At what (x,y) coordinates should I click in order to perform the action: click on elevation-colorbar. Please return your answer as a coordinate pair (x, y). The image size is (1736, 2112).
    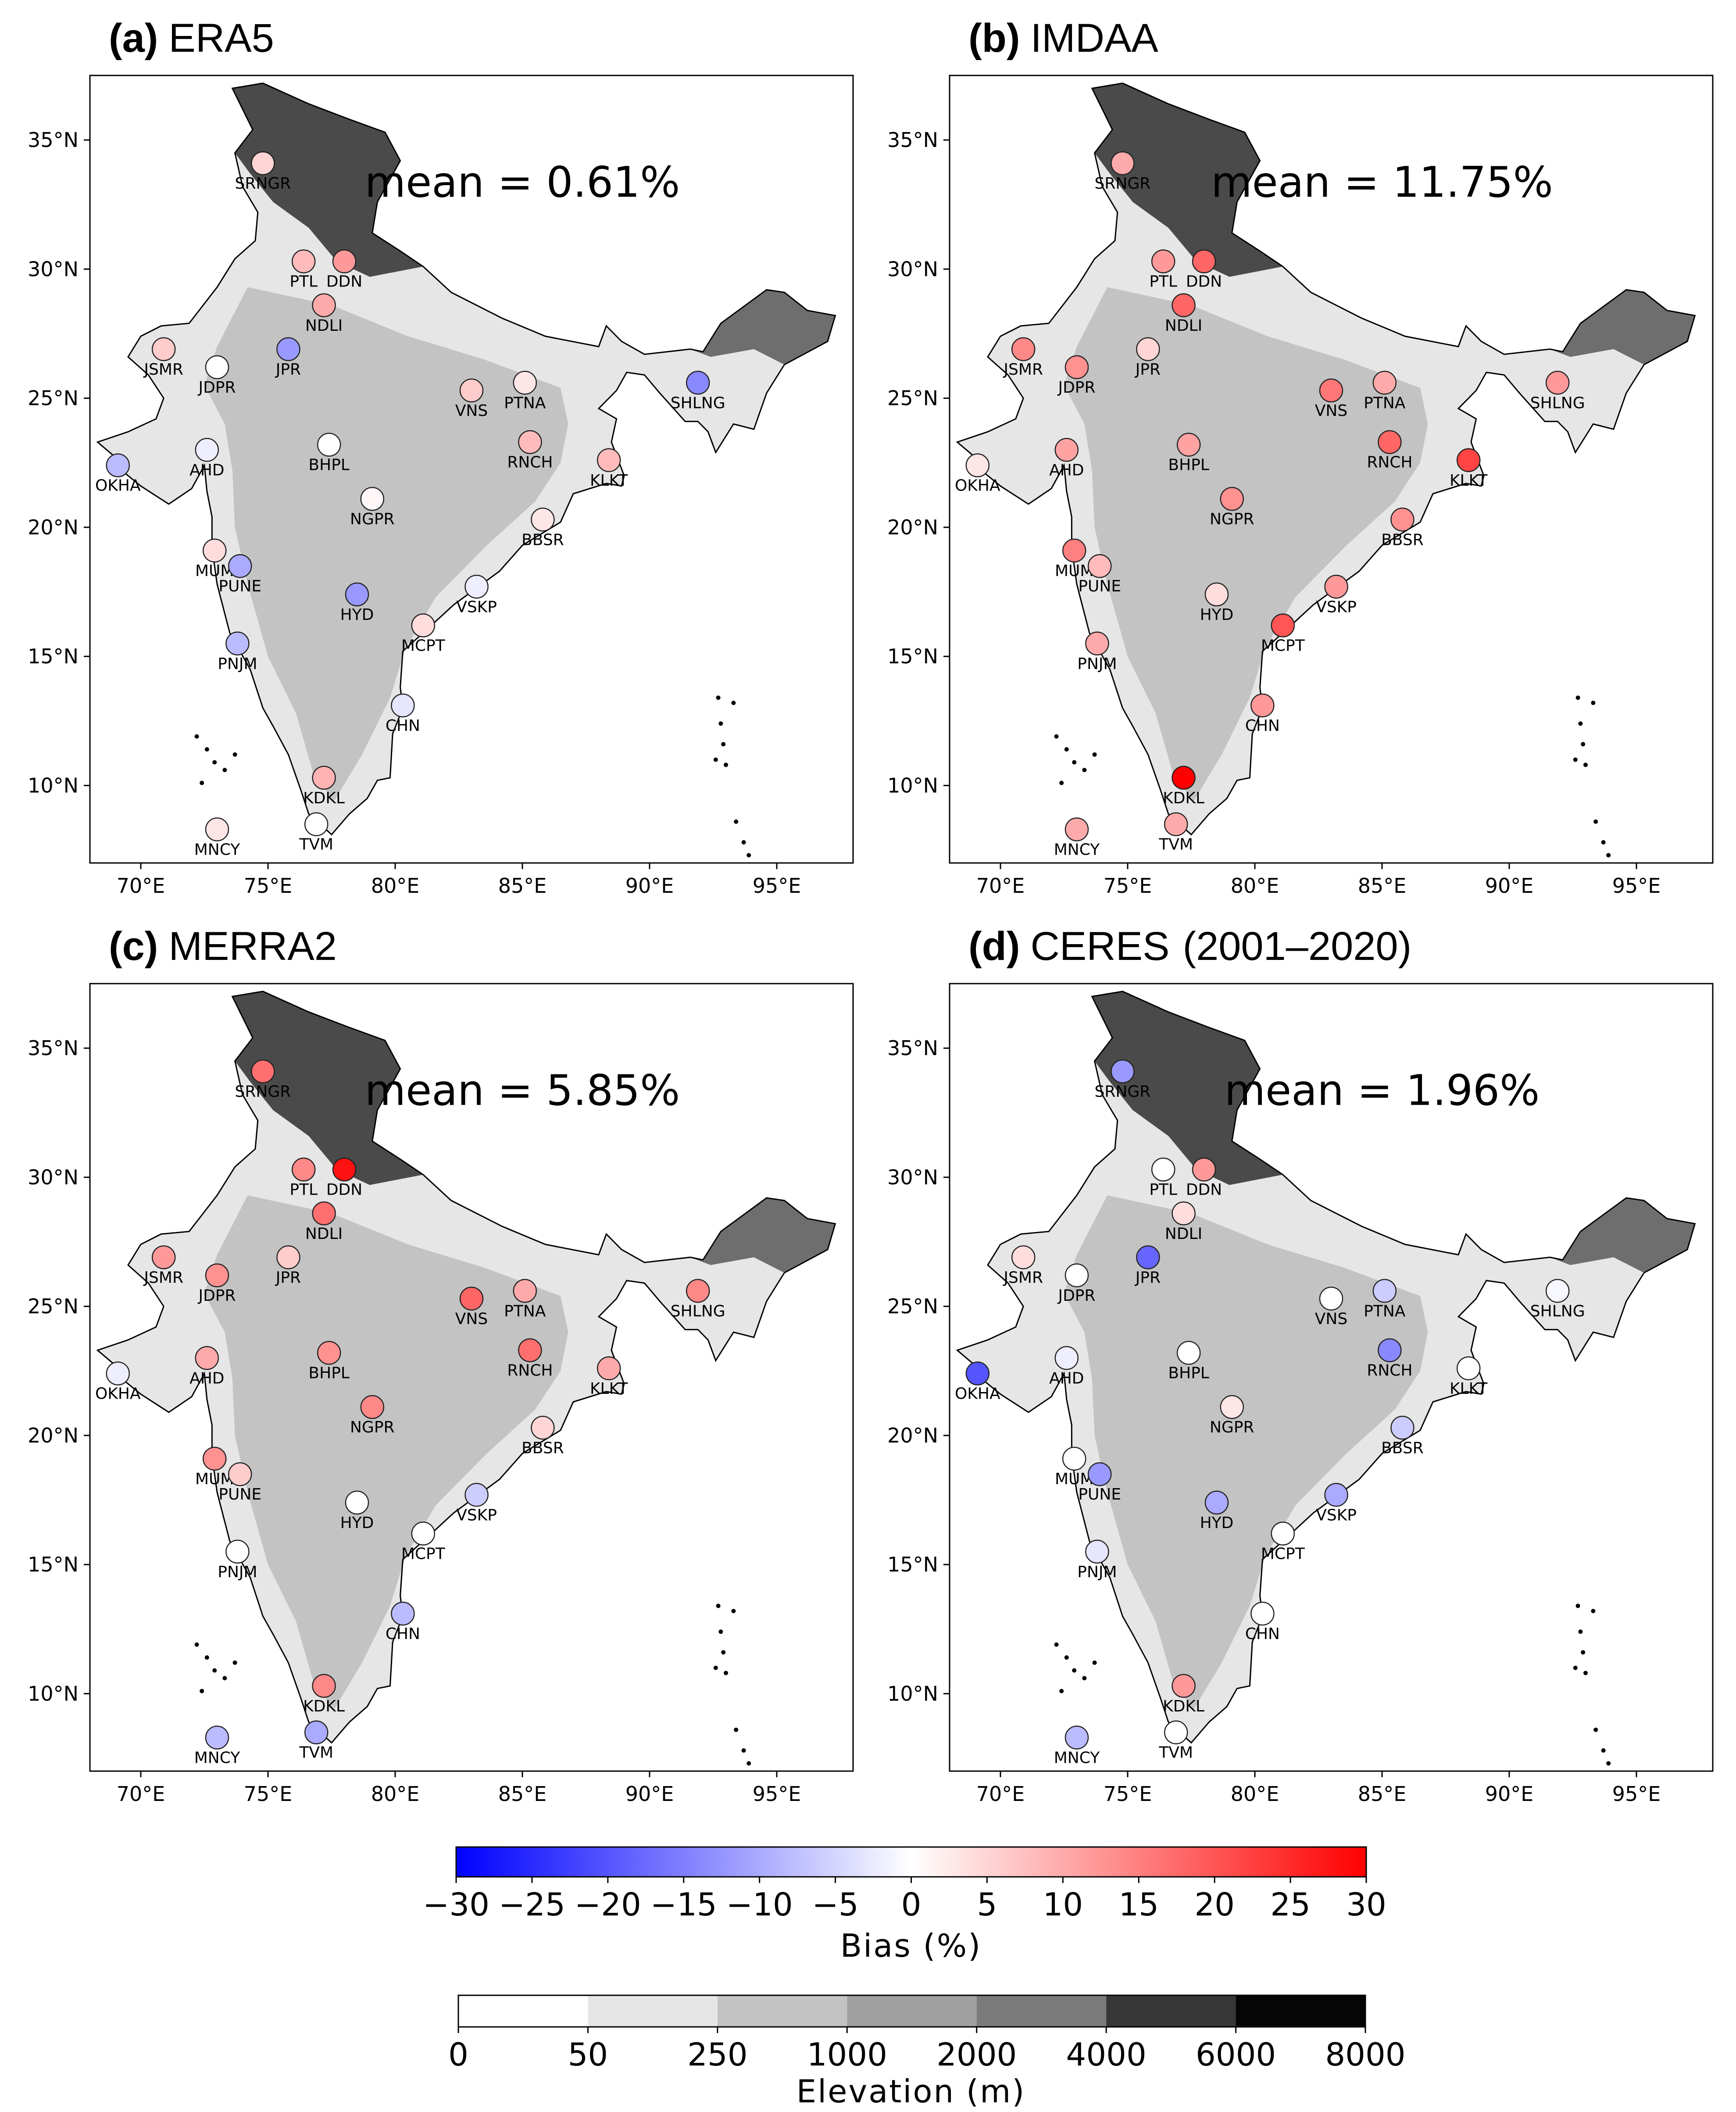
    Looking at the image, I should click on (911, 2011).